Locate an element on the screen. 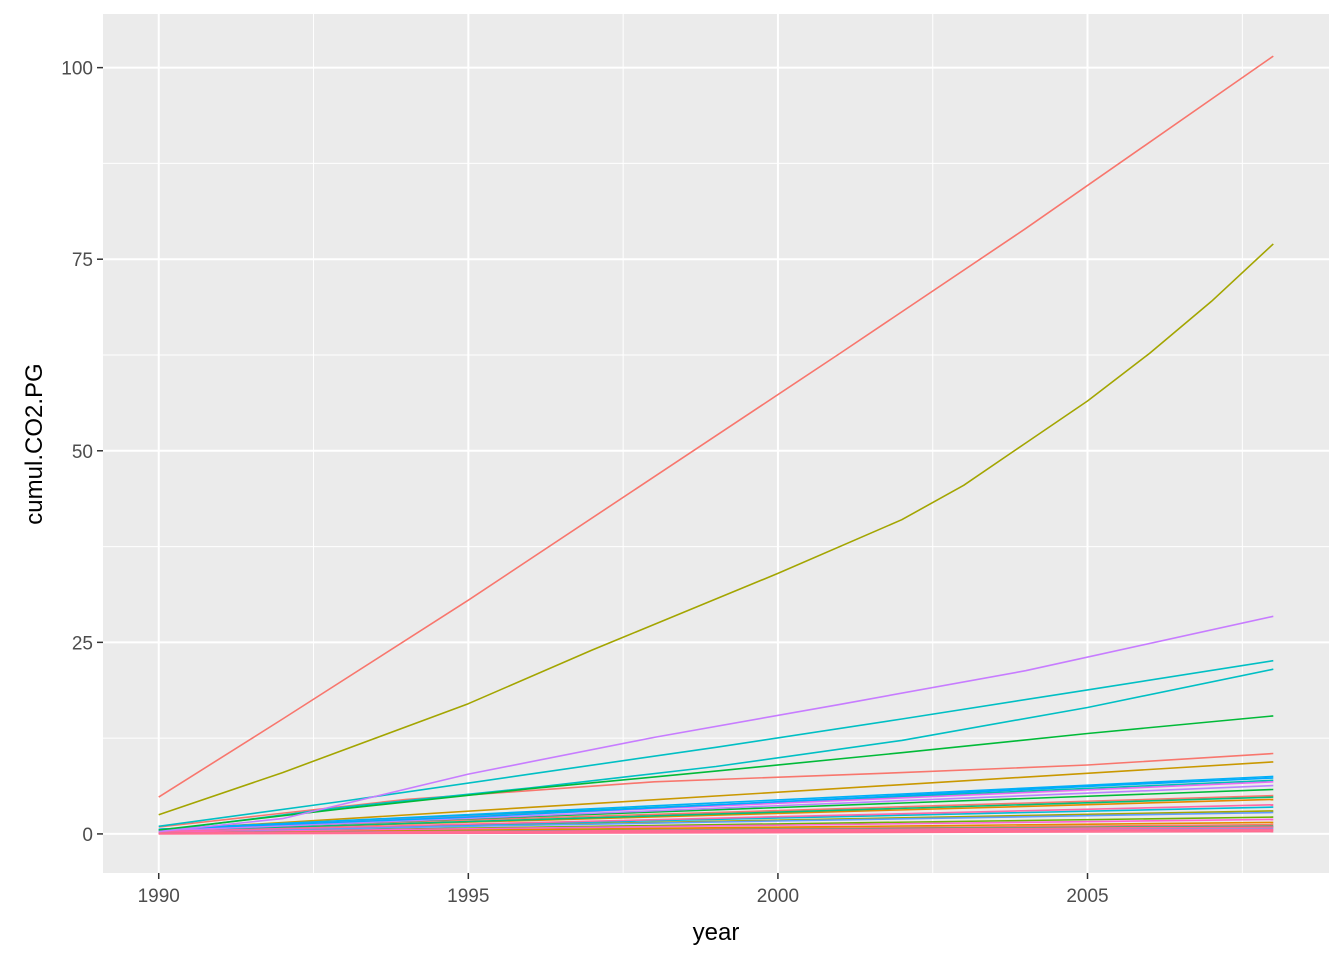 The image size is (1344, 960). y-tick-label: 25 is located at coordinates (82, 643).